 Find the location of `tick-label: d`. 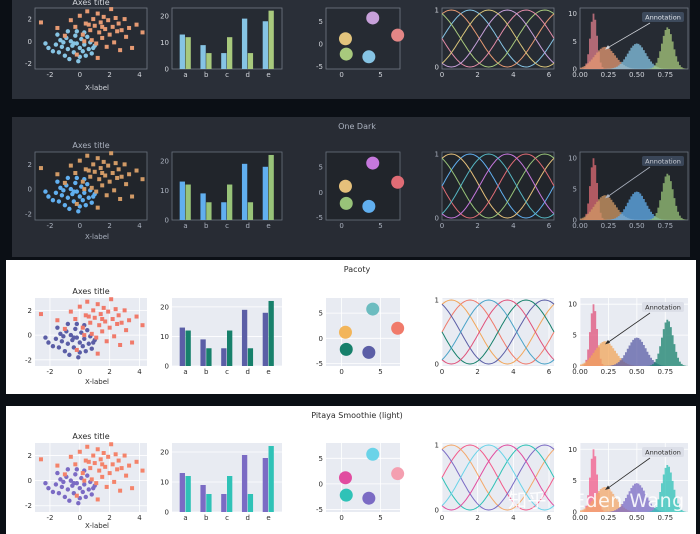

tick-label: d is located at coordinates (248, 226).